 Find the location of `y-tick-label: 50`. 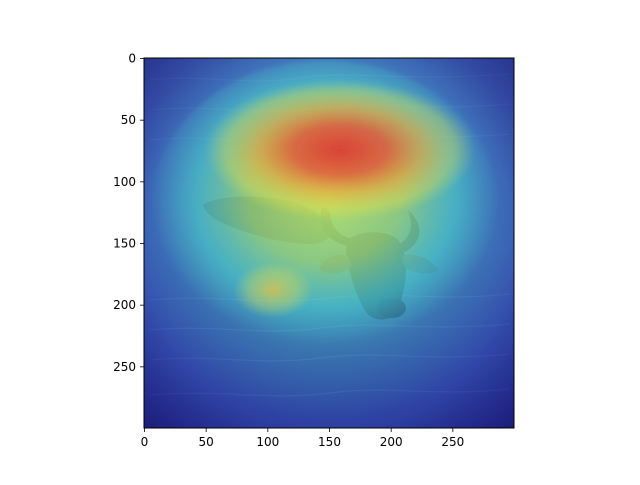

y-tick-label: 50 is located at coordinates (128, 120).